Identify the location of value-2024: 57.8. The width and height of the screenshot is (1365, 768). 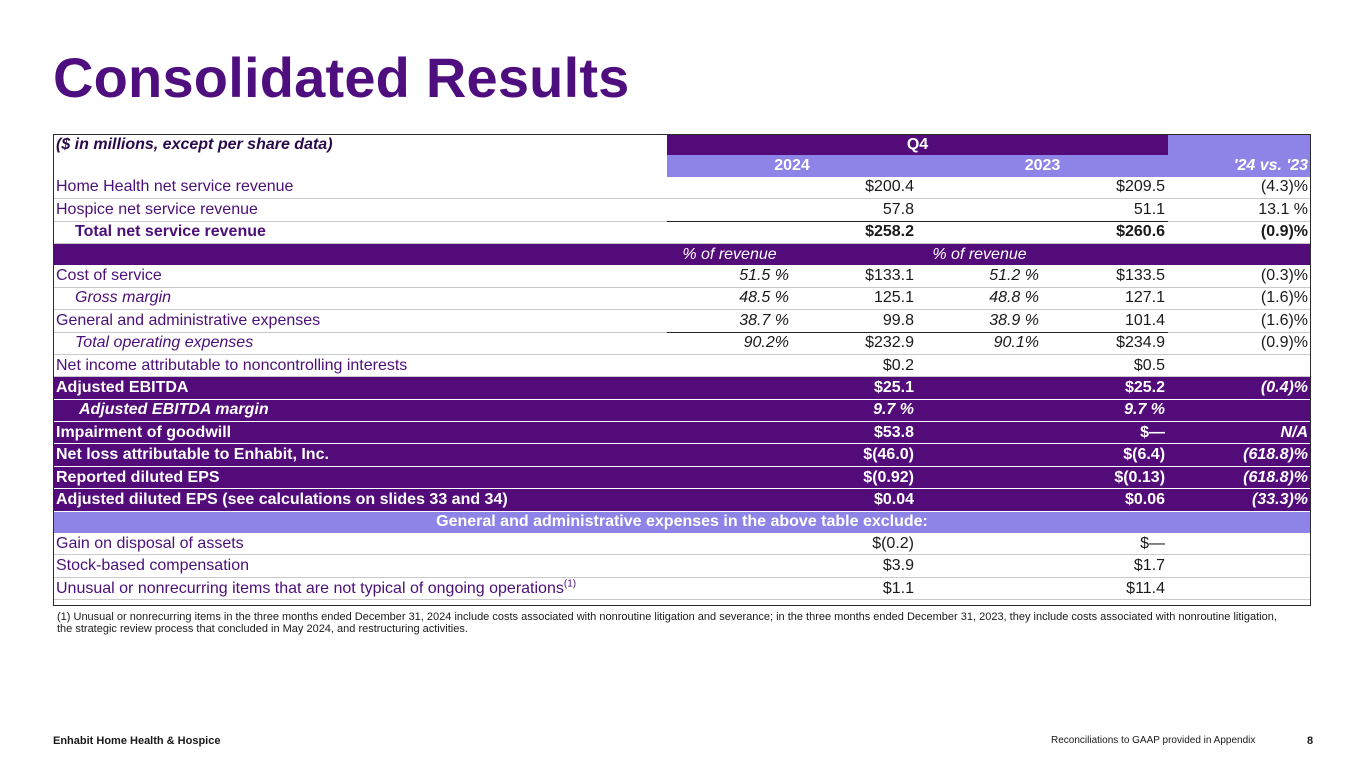
(792, 210).